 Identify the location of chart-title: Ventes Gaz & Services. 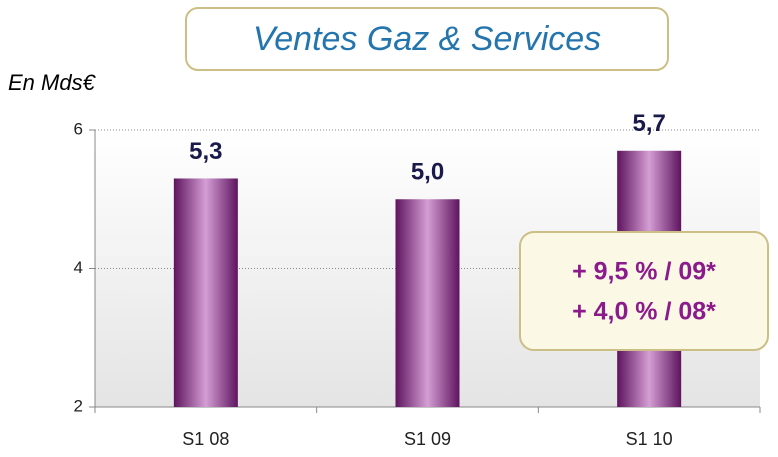
(427, 39).